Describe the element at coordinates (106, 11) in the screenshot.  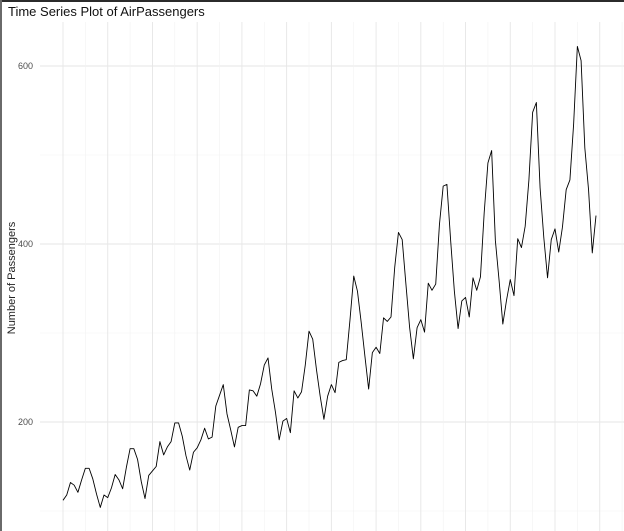
I see `chart-title: Time Series Plot of AirPassengers` at that location.